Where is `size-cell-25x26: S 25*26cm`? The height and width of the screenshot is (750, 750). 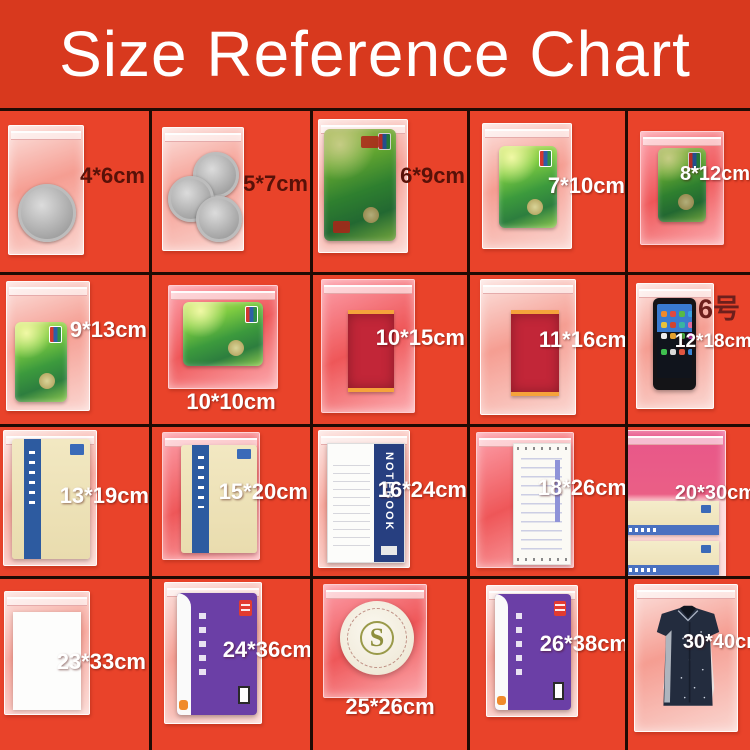 size-cell-25x26: S 25*26cm is located at coordinates (390, 664).